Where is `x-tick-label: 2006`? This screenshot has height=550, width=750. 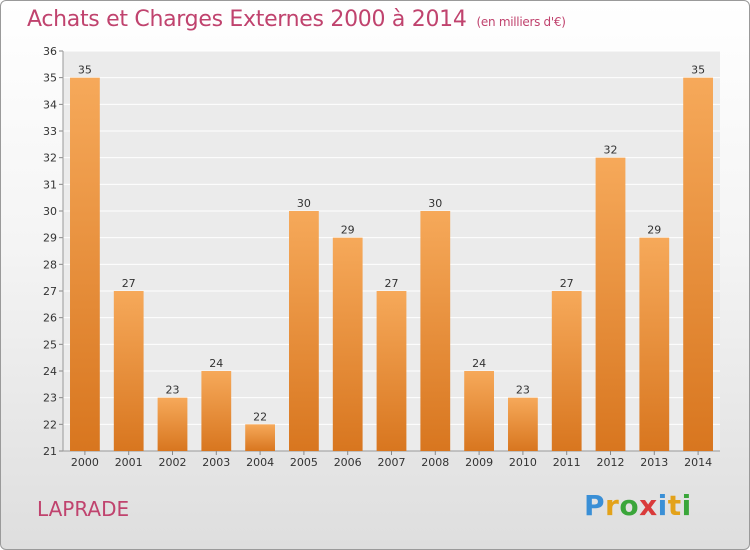 x-tick-label: 2006 is located at coordinates (348, 462).